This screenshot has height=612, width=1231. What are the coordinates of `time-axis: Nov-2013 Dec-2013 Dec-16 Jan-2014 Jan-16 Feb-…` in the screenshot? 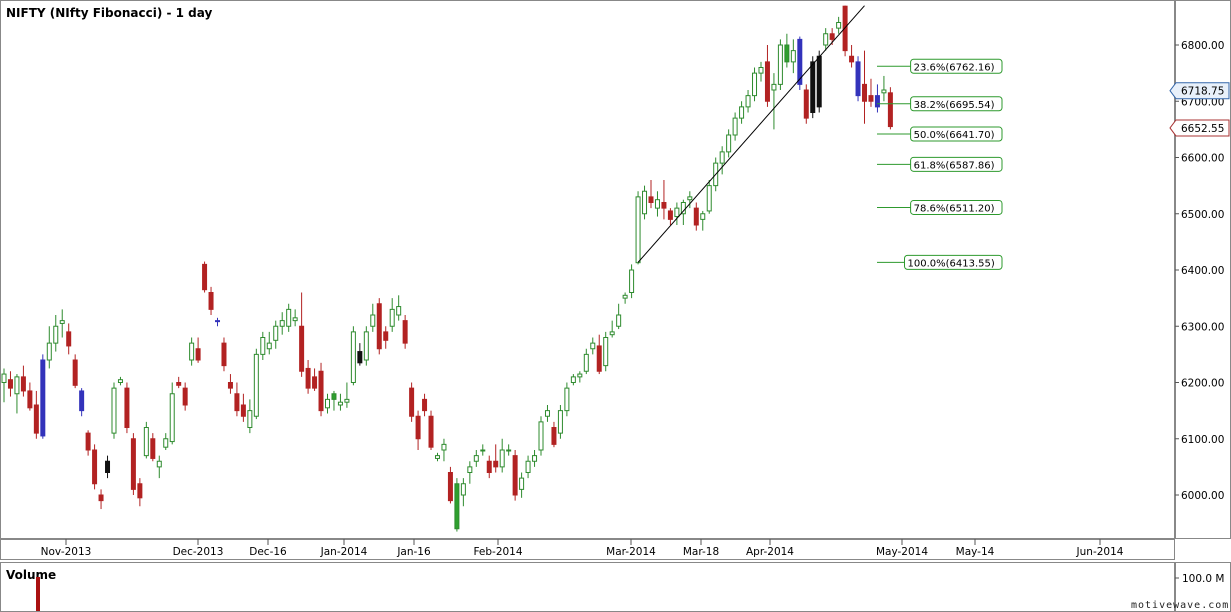 It's located at (582, 548).